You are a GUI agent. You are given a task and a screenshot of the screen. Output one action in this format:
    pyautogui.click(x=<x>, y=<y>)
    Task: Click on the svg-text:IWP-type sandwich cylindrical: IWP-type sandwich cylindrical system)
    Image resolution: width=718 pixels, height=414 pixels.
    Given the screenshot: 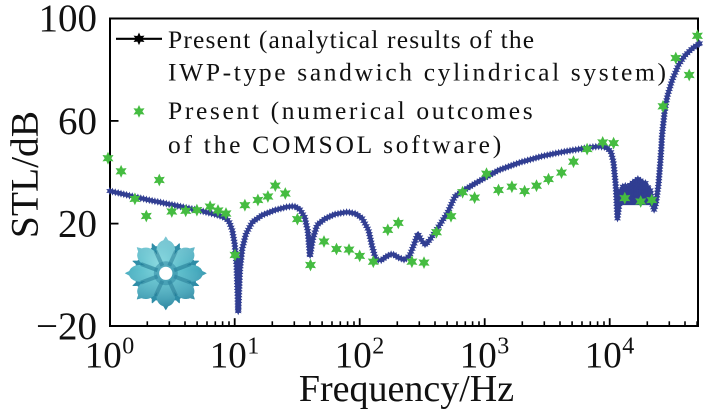 What is the action you would take?
    pyautogui.click(x=418, y=71)
    